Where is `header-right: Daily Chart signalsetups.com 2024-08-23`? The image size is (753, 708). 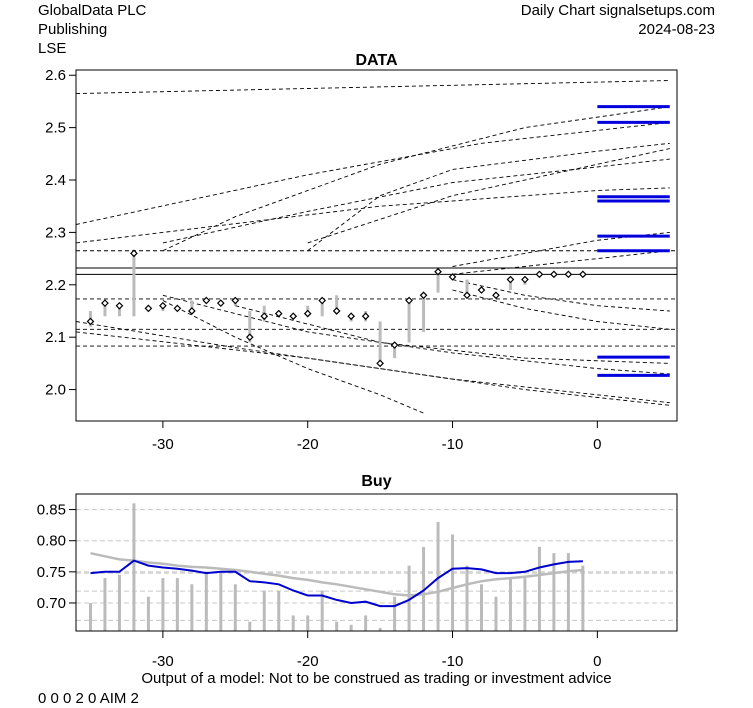 header-right: Daily Chart signalsetups.com 2024-08-23 is located at coordinates (618, 20).